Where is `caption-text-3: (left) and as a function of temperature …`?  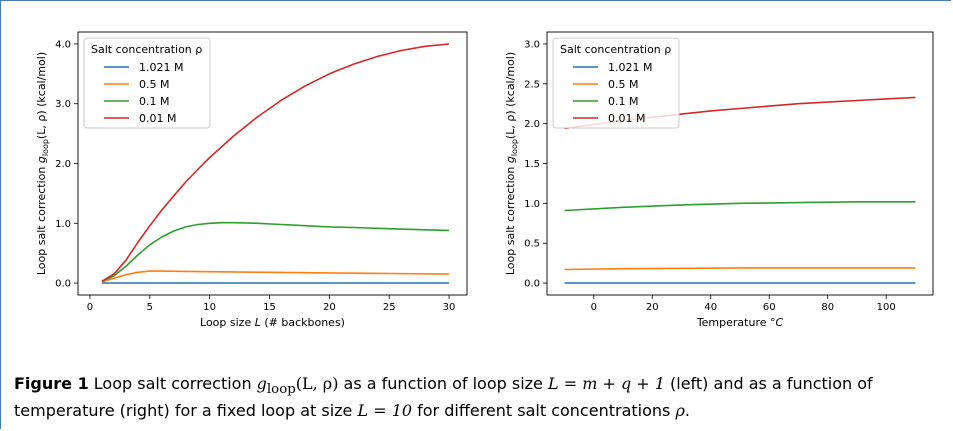
caption-text-3: (left) and as a function of temperature … is located at coordinates (443, 397).